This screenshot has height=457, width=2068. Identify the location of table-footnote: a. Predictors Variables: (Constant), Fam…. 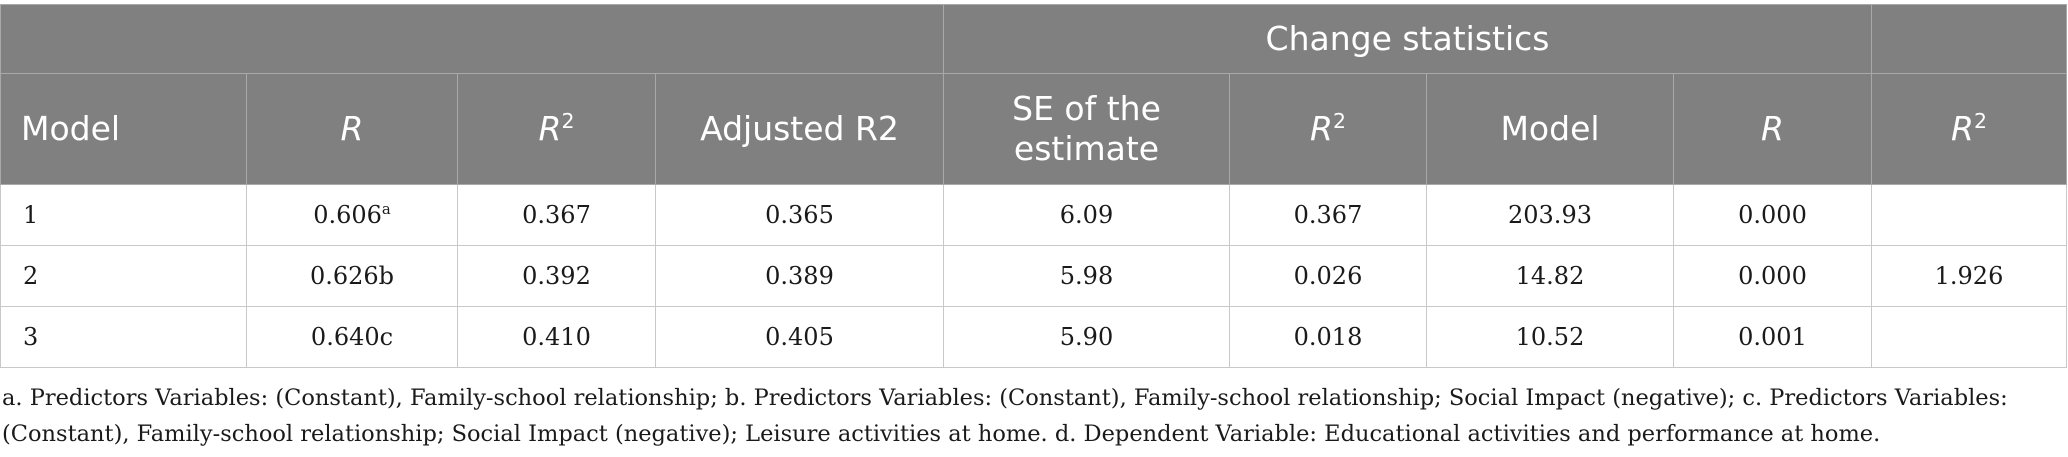
(1005, 416).